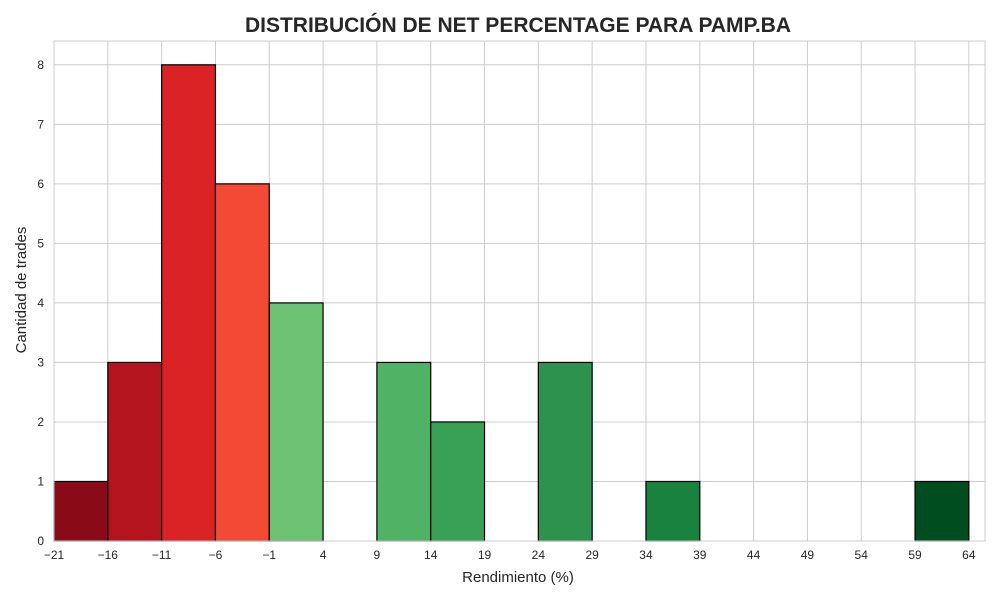 The height and width of the screenshot is (600, 1000). Describe the element at coordinates (269, 555) in the screenshot. I see `x-tick-label: −1` at that location.